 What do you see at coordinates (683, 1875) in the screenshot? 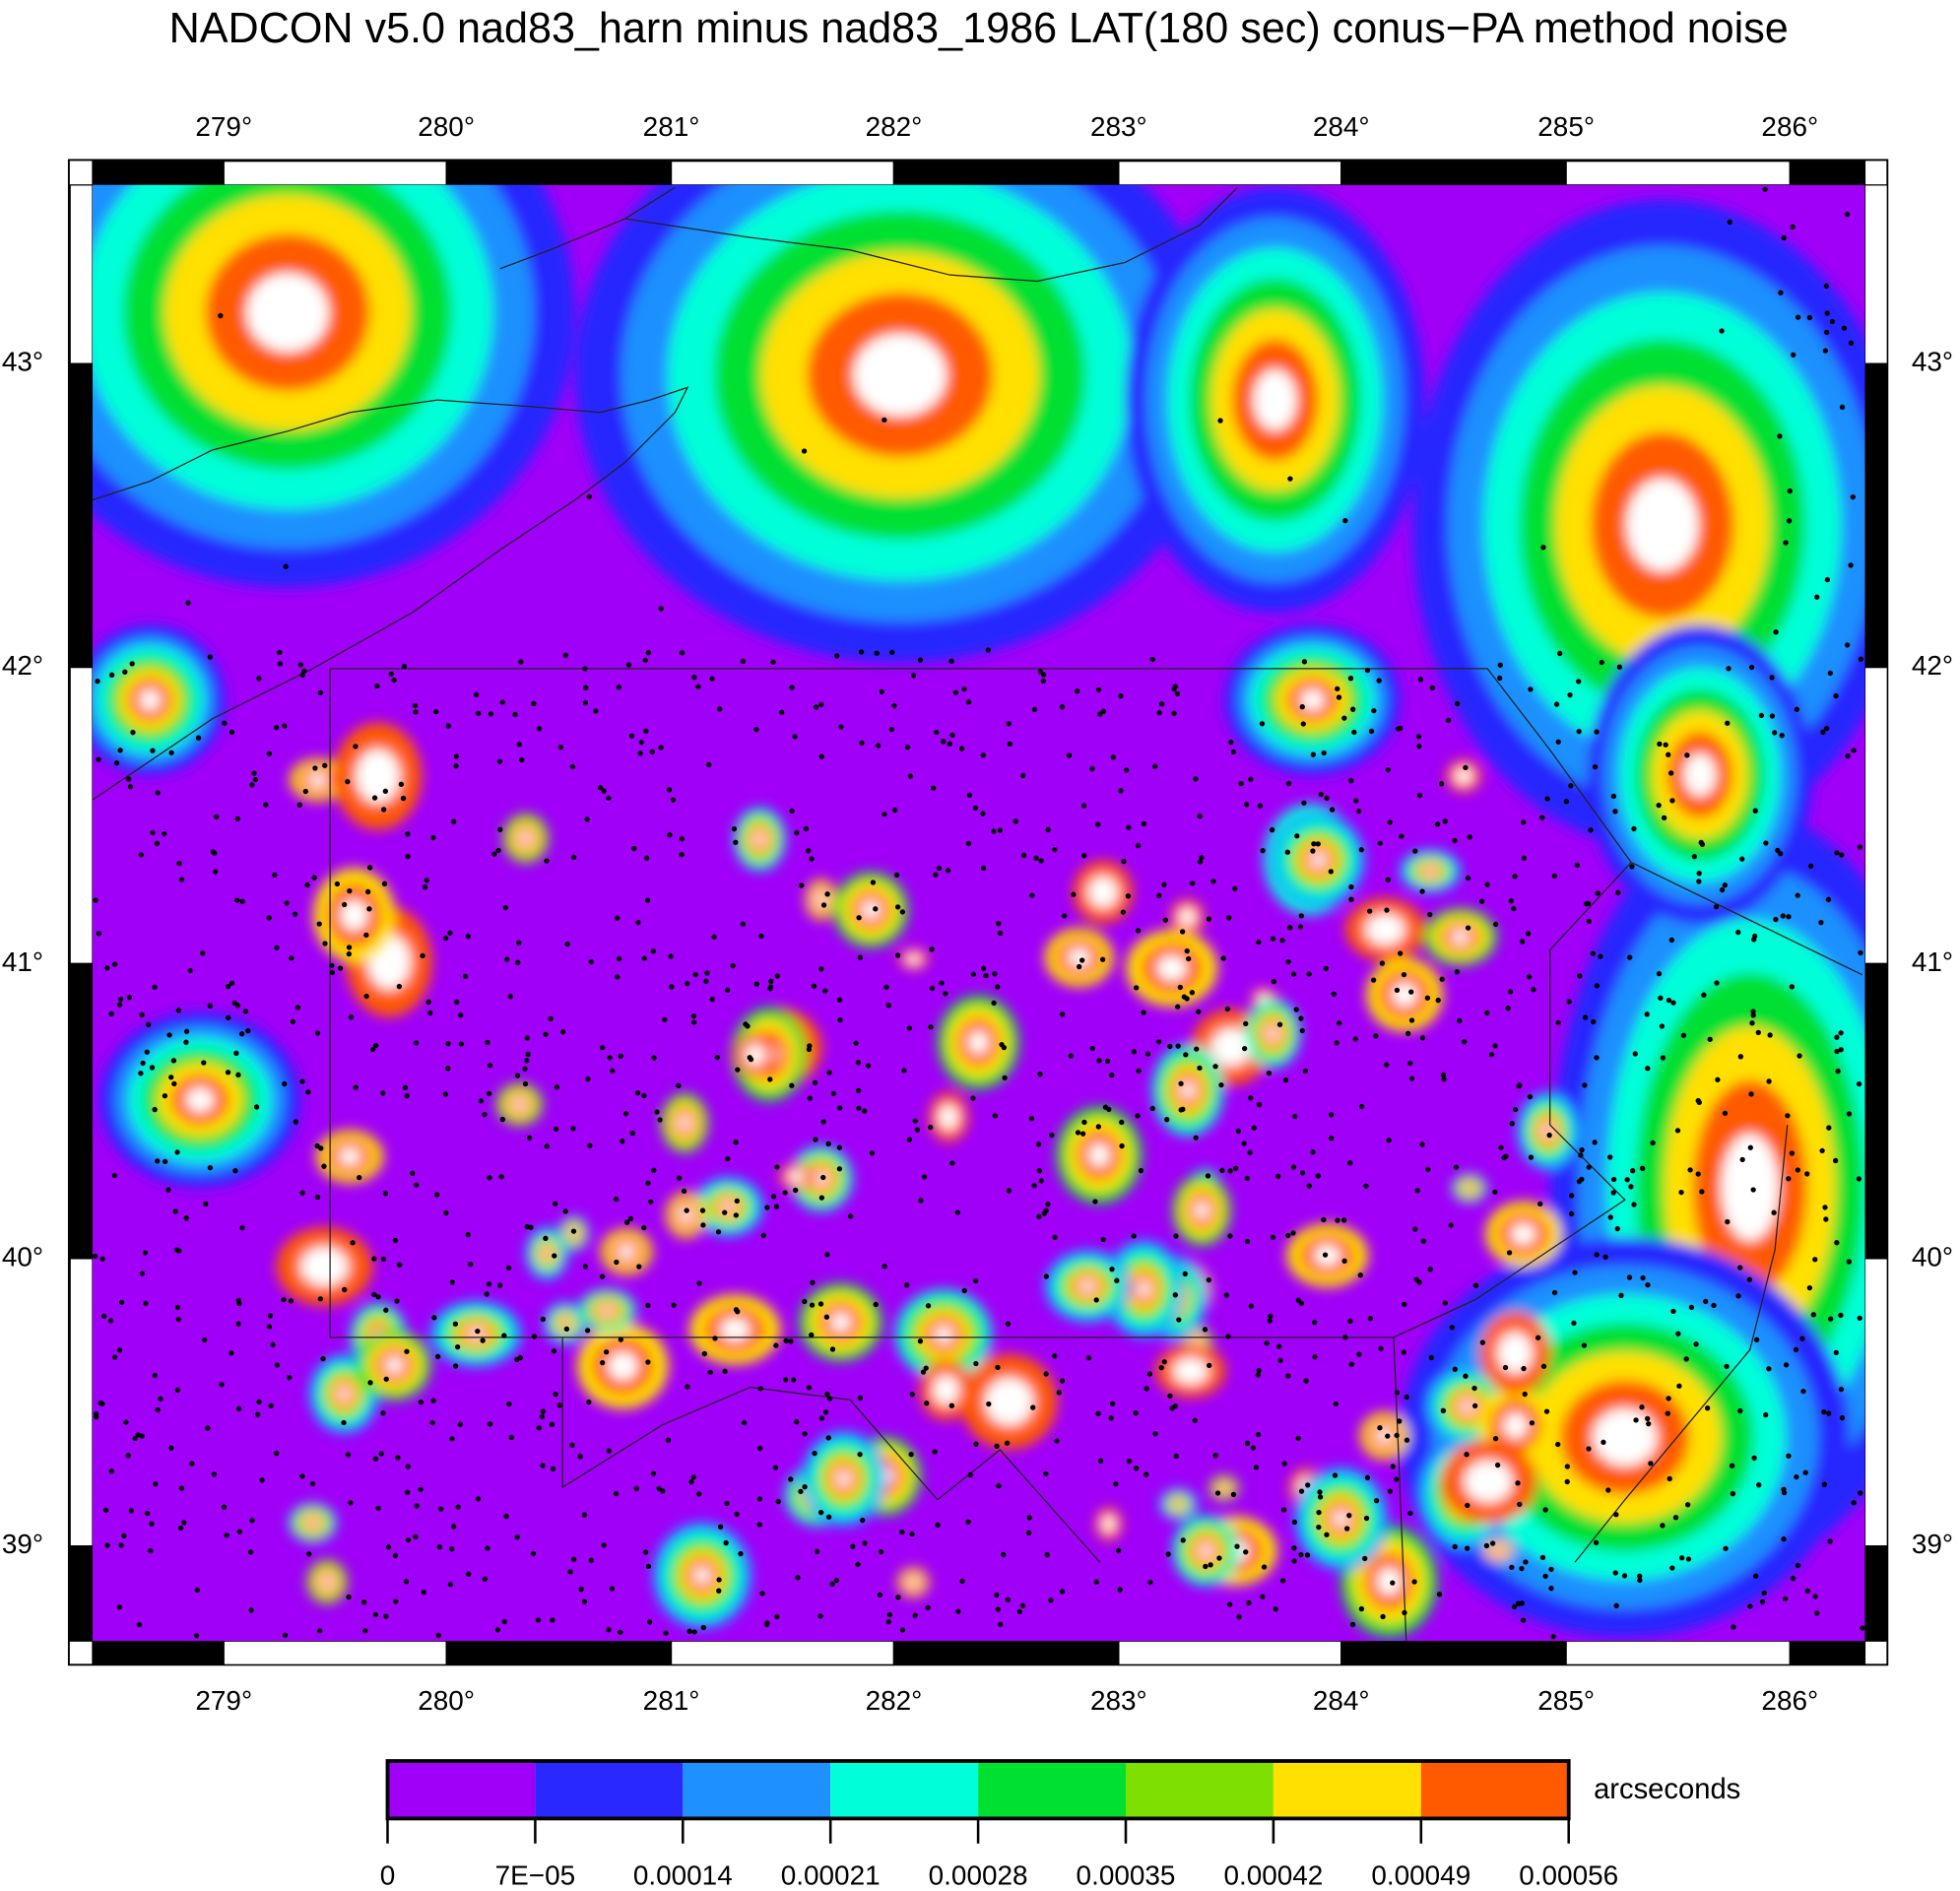
I see `colorbar-tick-label: 0.00014` at bounding box center [683, 1875].